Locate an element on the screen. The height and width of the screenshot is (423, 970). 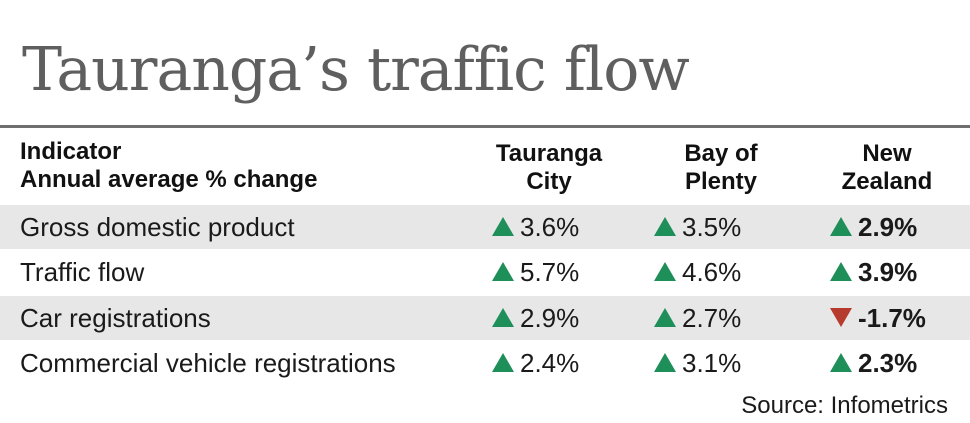
header-col-line1: Bay of is located at coordinates (721, 153).